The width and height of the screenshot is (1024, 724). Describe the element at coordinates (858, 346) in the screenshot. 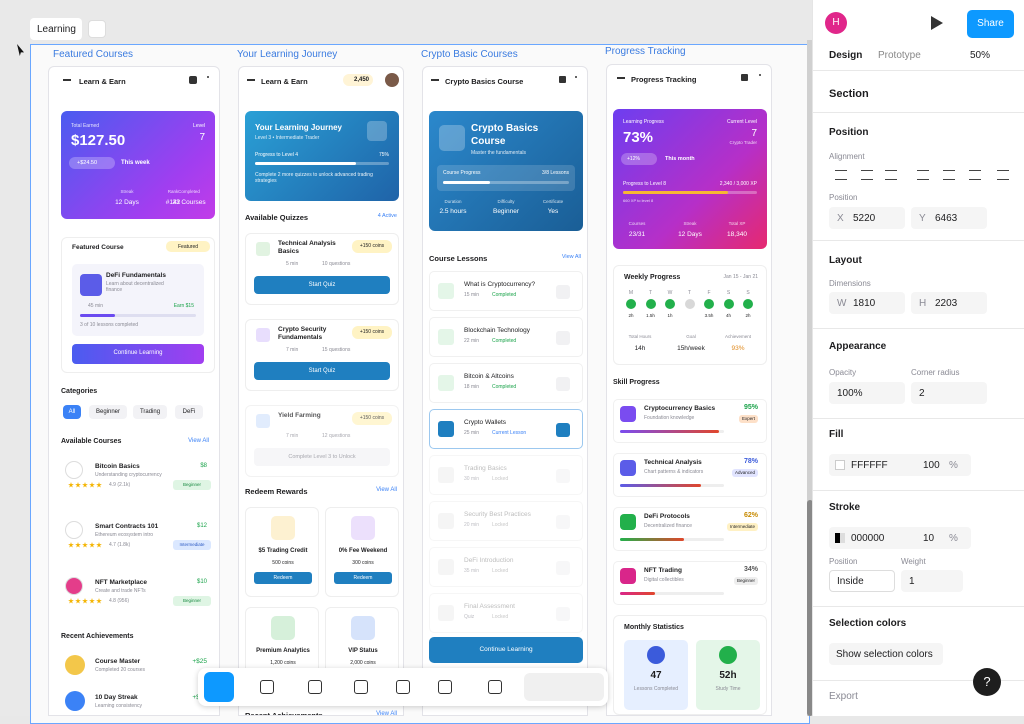

I see `section-title: Appearance` at that location.